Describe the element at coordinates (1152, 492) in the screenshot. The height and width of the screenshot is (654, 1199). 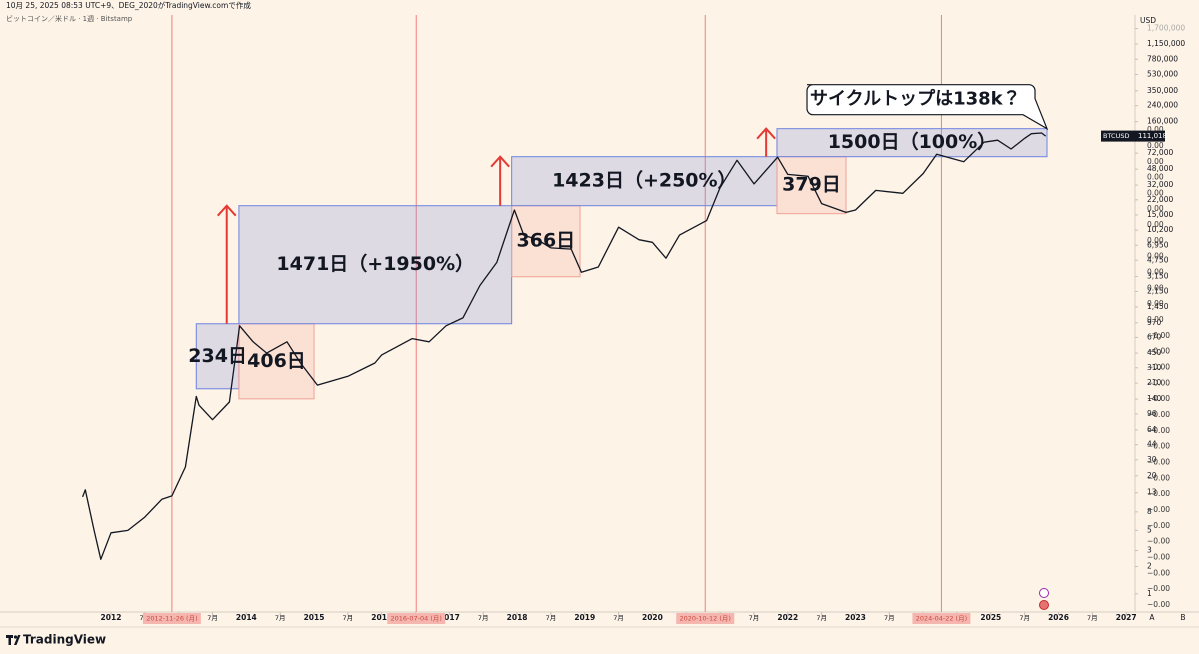
I see `y-tick-label: 13` at that location.